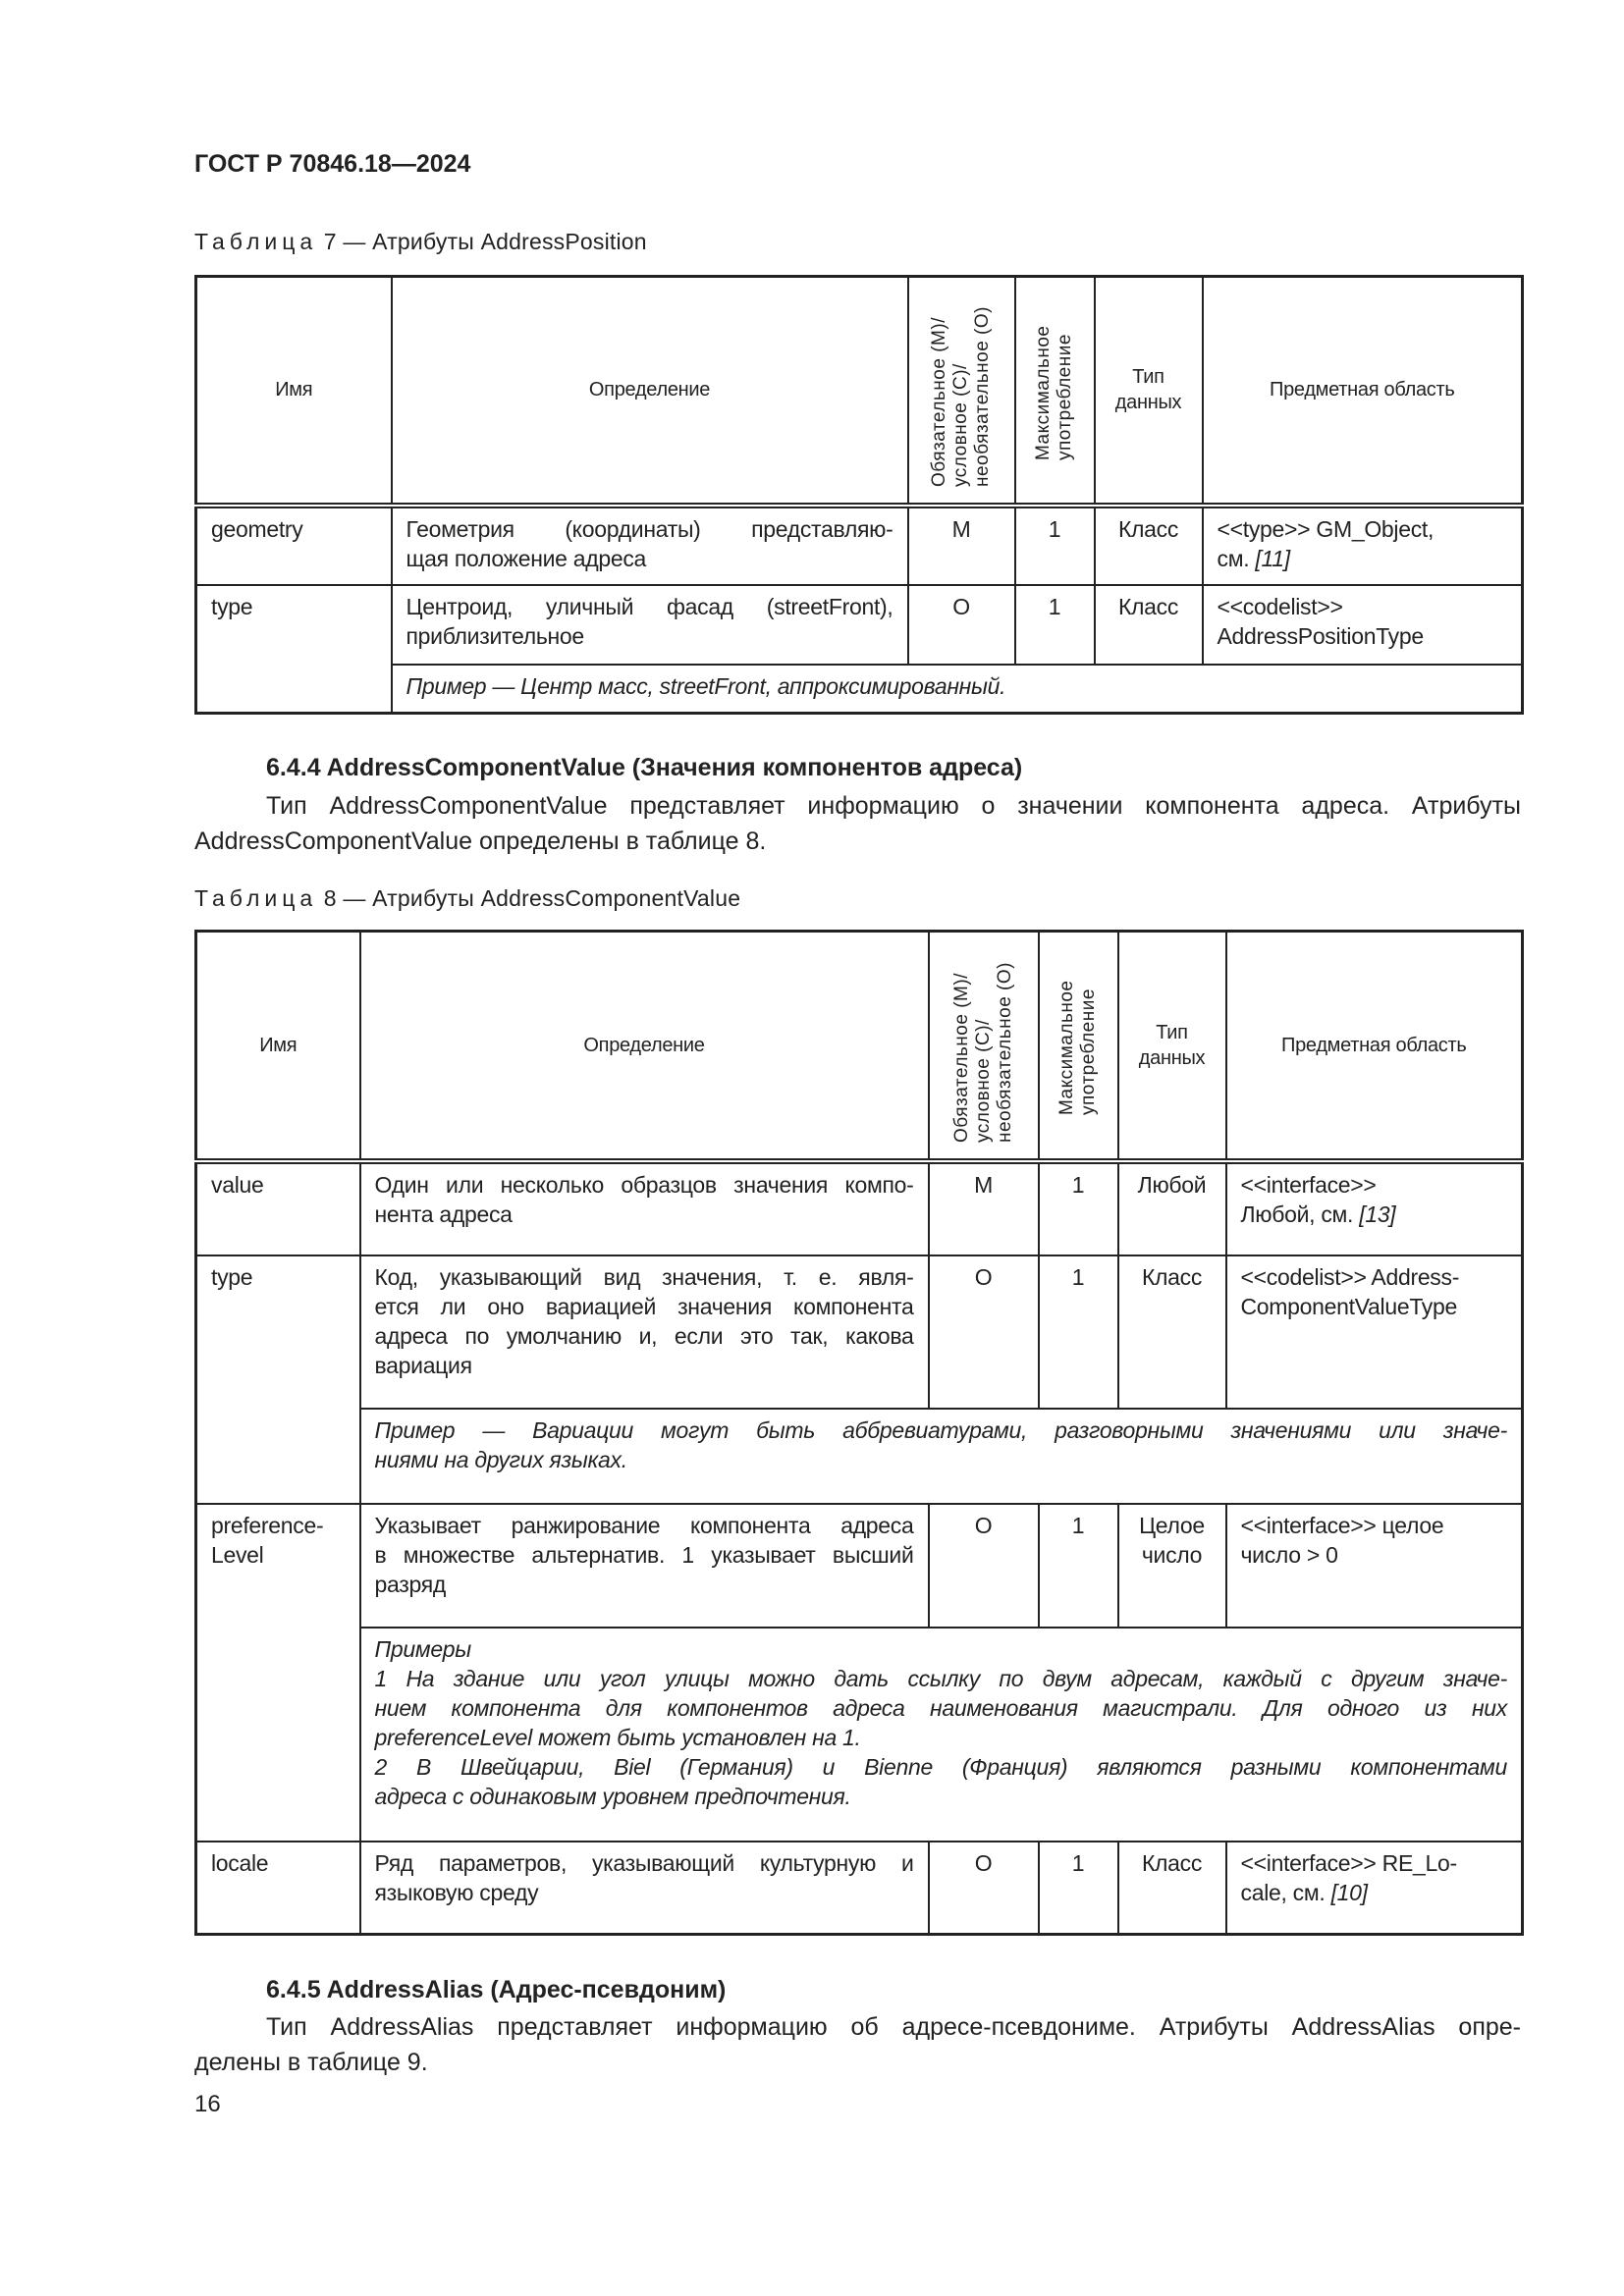  I want to click on cell-name: value, so click(277, 1207).